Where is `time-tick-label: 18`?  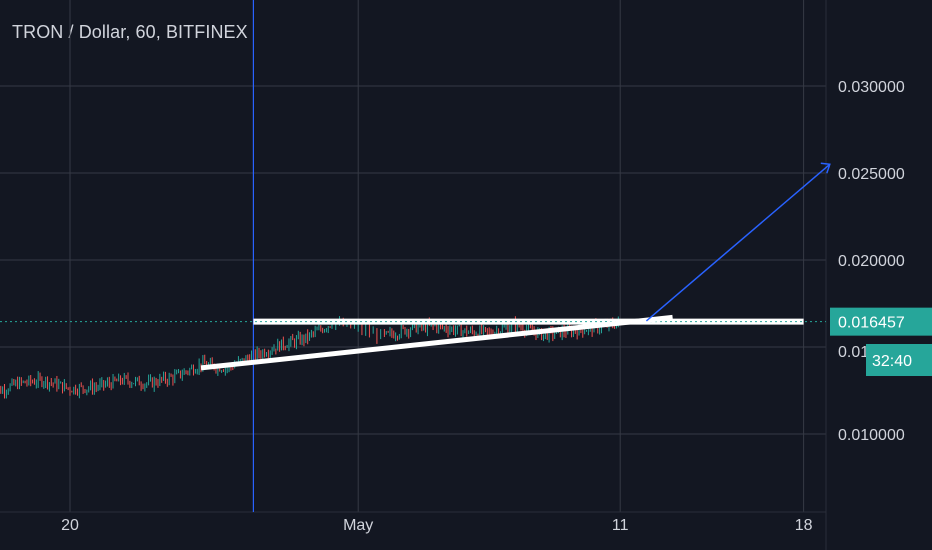 time-tick-label: 18 is located at coordinates (804, 525).